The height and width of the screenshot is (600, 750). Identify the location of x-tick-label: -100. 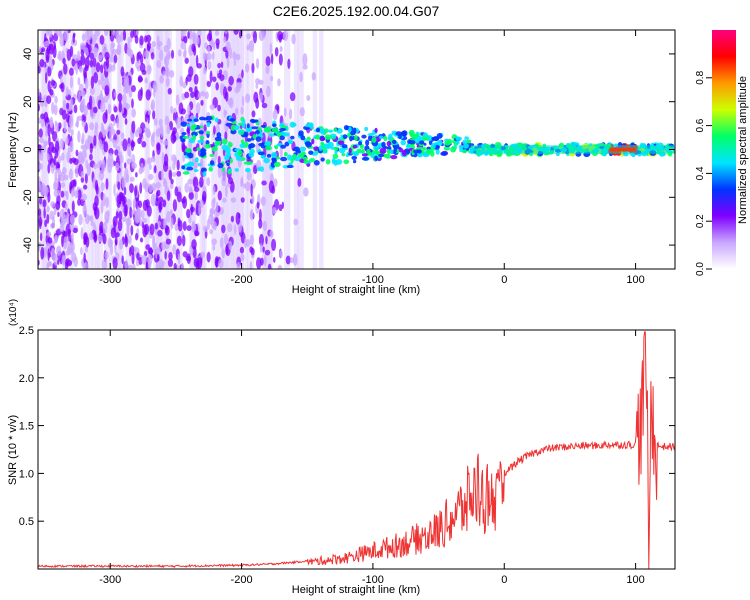
(373, 280).